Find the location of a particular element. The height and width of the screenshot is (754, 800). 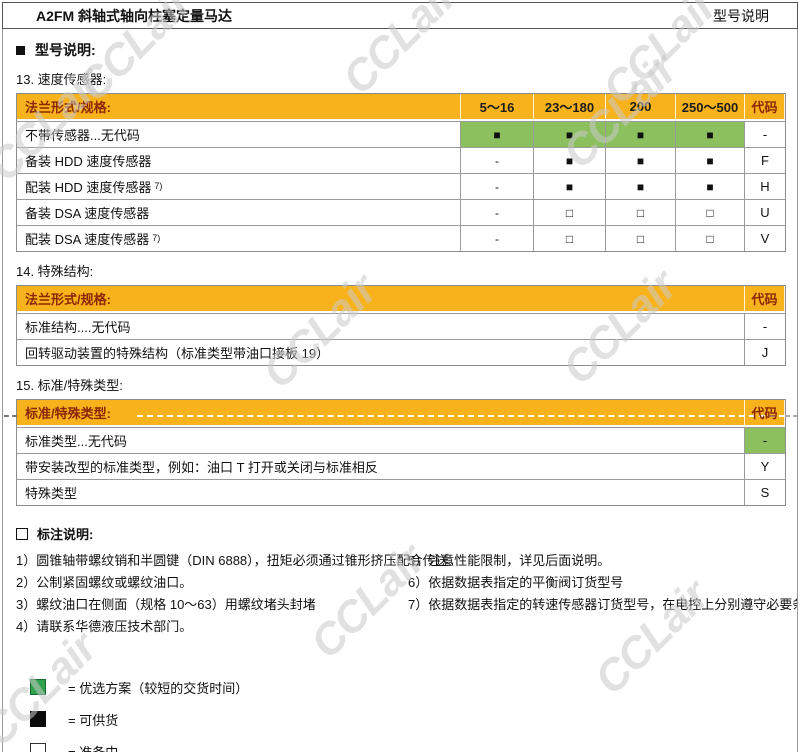

row-label-cell: 带安装改型的标准类型，例如：油口 T 打开或关闭与标准相反 is located at coordinates (381, 466).